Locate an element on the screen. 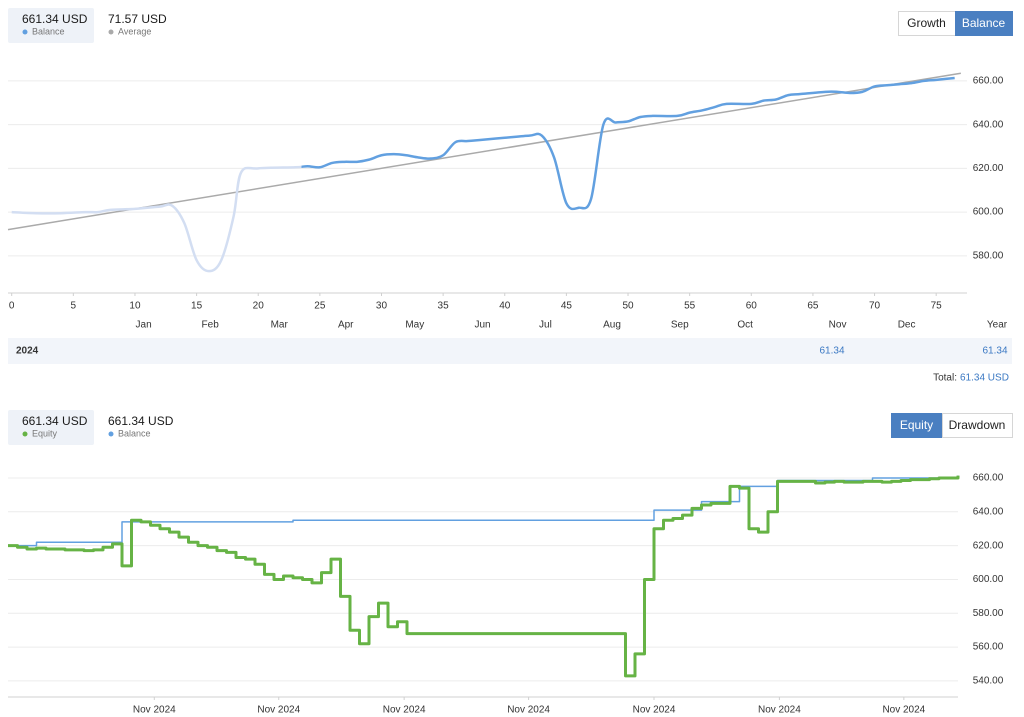  total-label: Total: is located at coordinates (945, 378).